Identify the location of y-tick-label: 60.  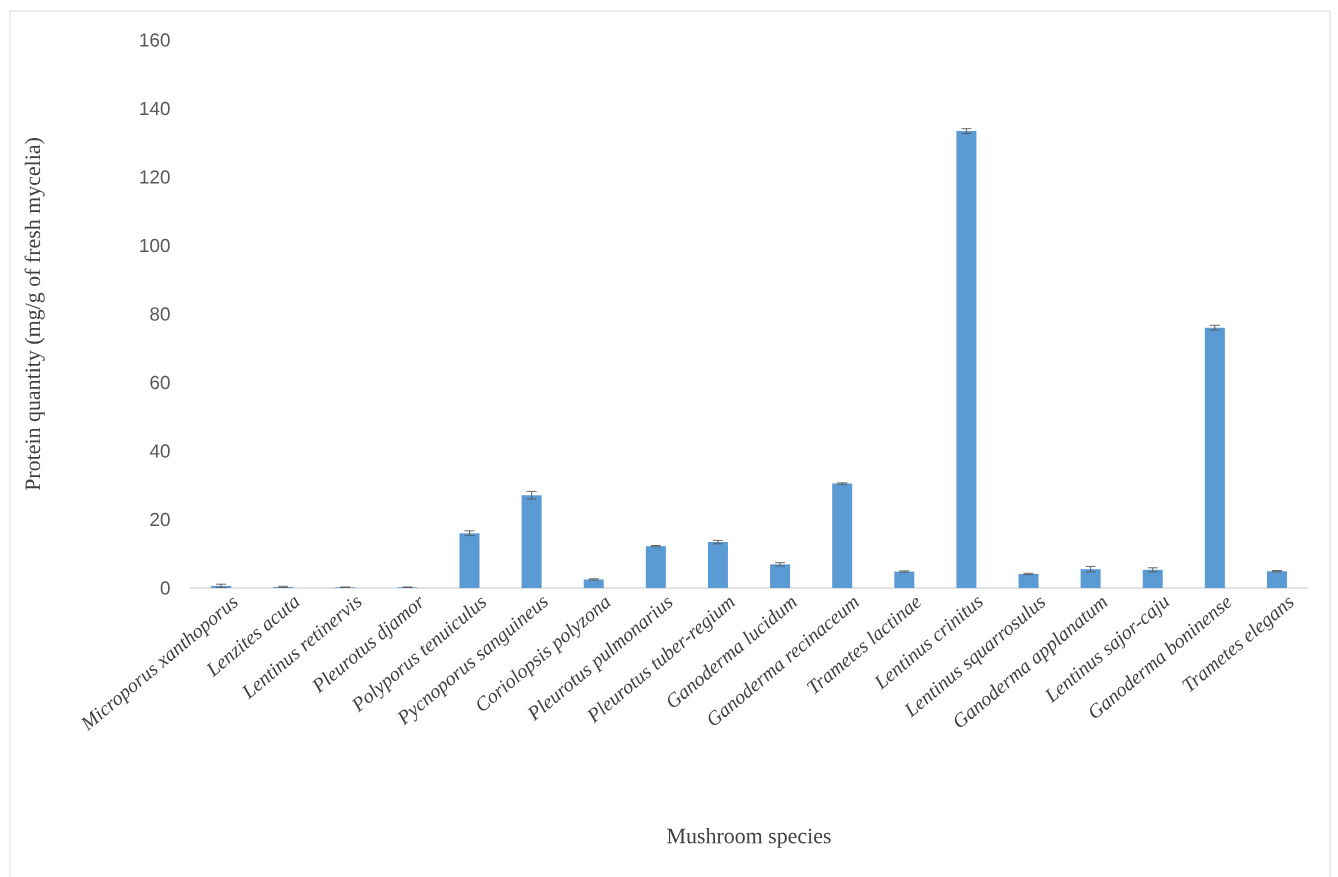
(160, 382).